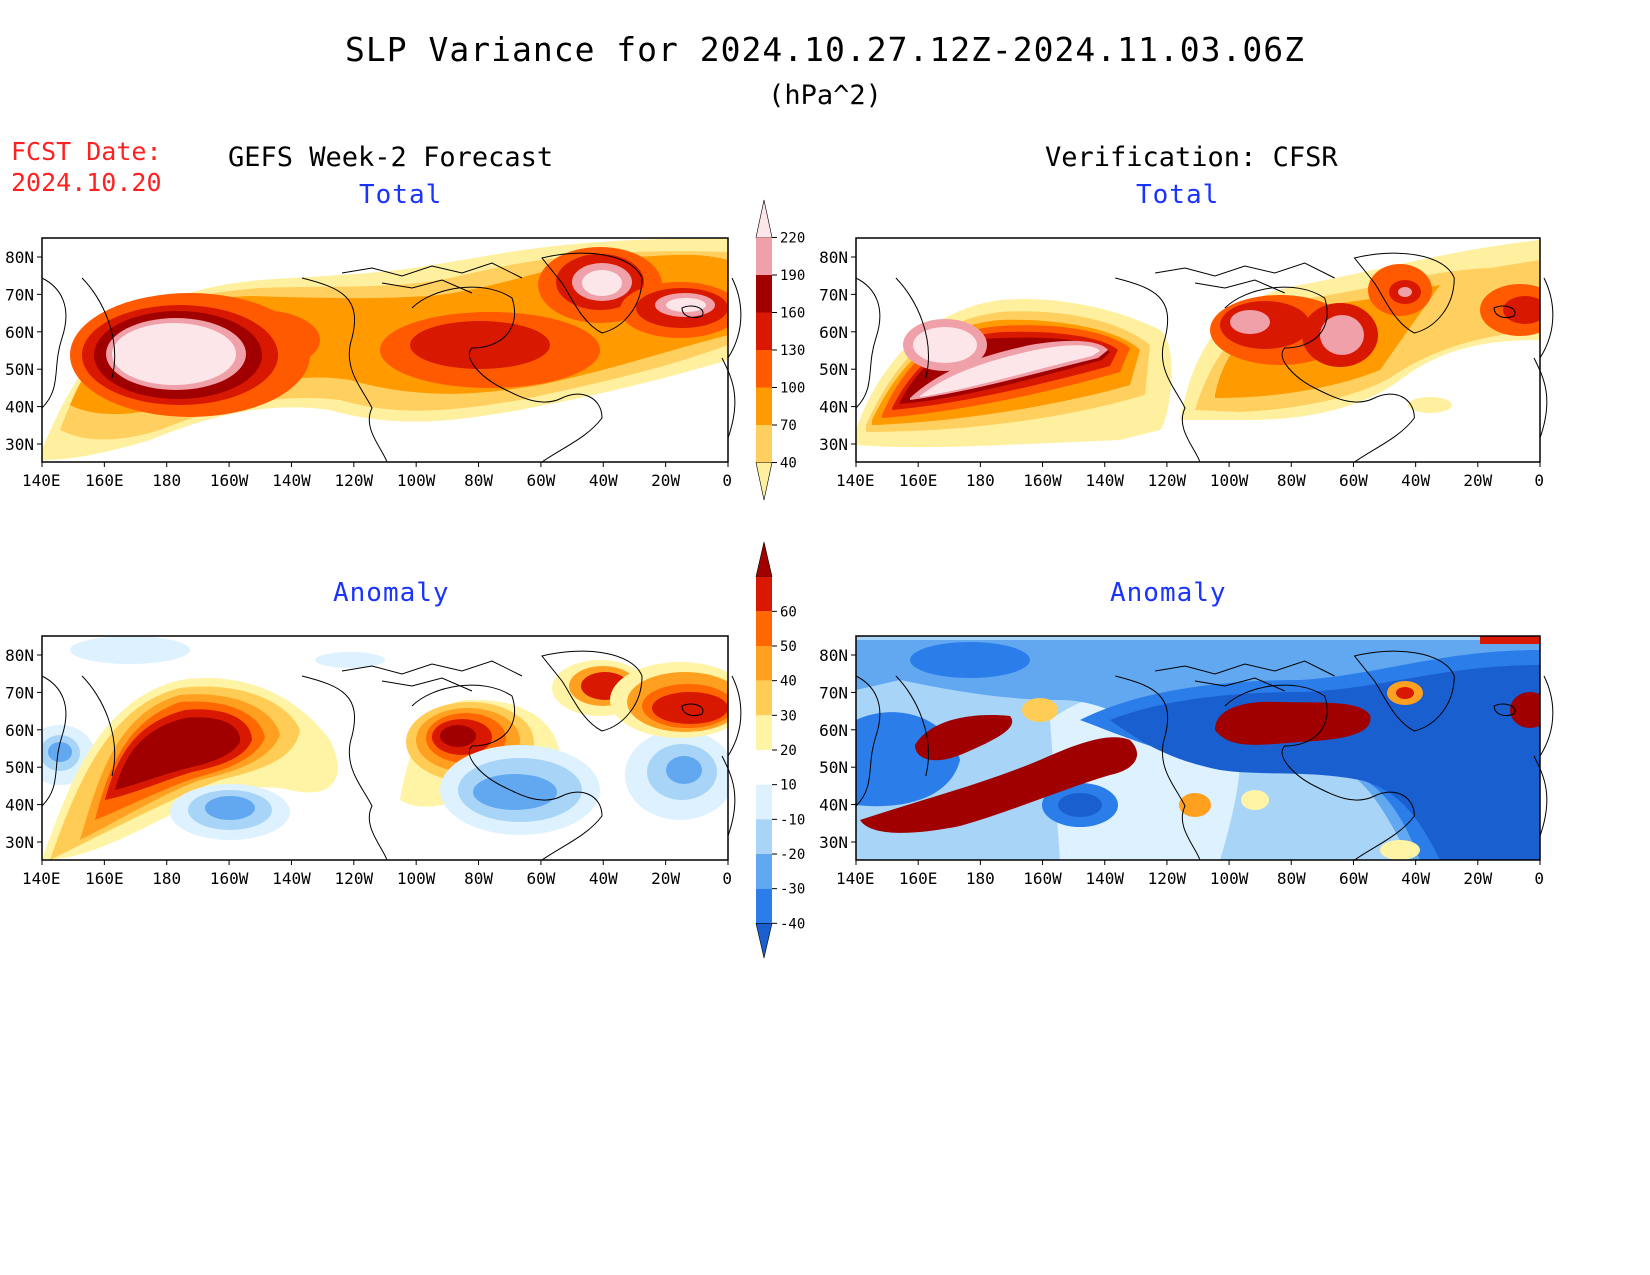 Image resolution: width=1650 pixels, height=1275 pixels. Describe the element at coordinates (1191, 157) in the screenshot. I see `verification-column-title: Verification: CFSR` at that location.